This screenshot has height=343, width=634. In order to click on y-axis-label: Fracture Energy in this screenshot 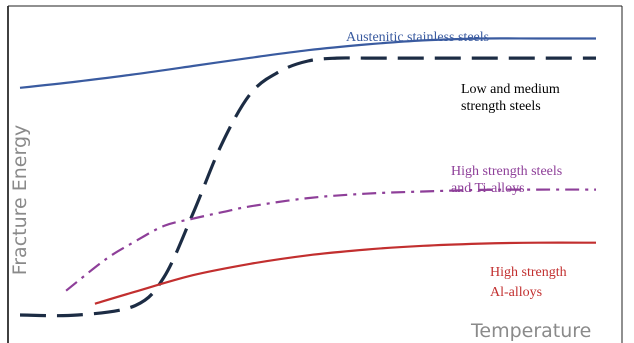, I will do `click(20, 200)`.